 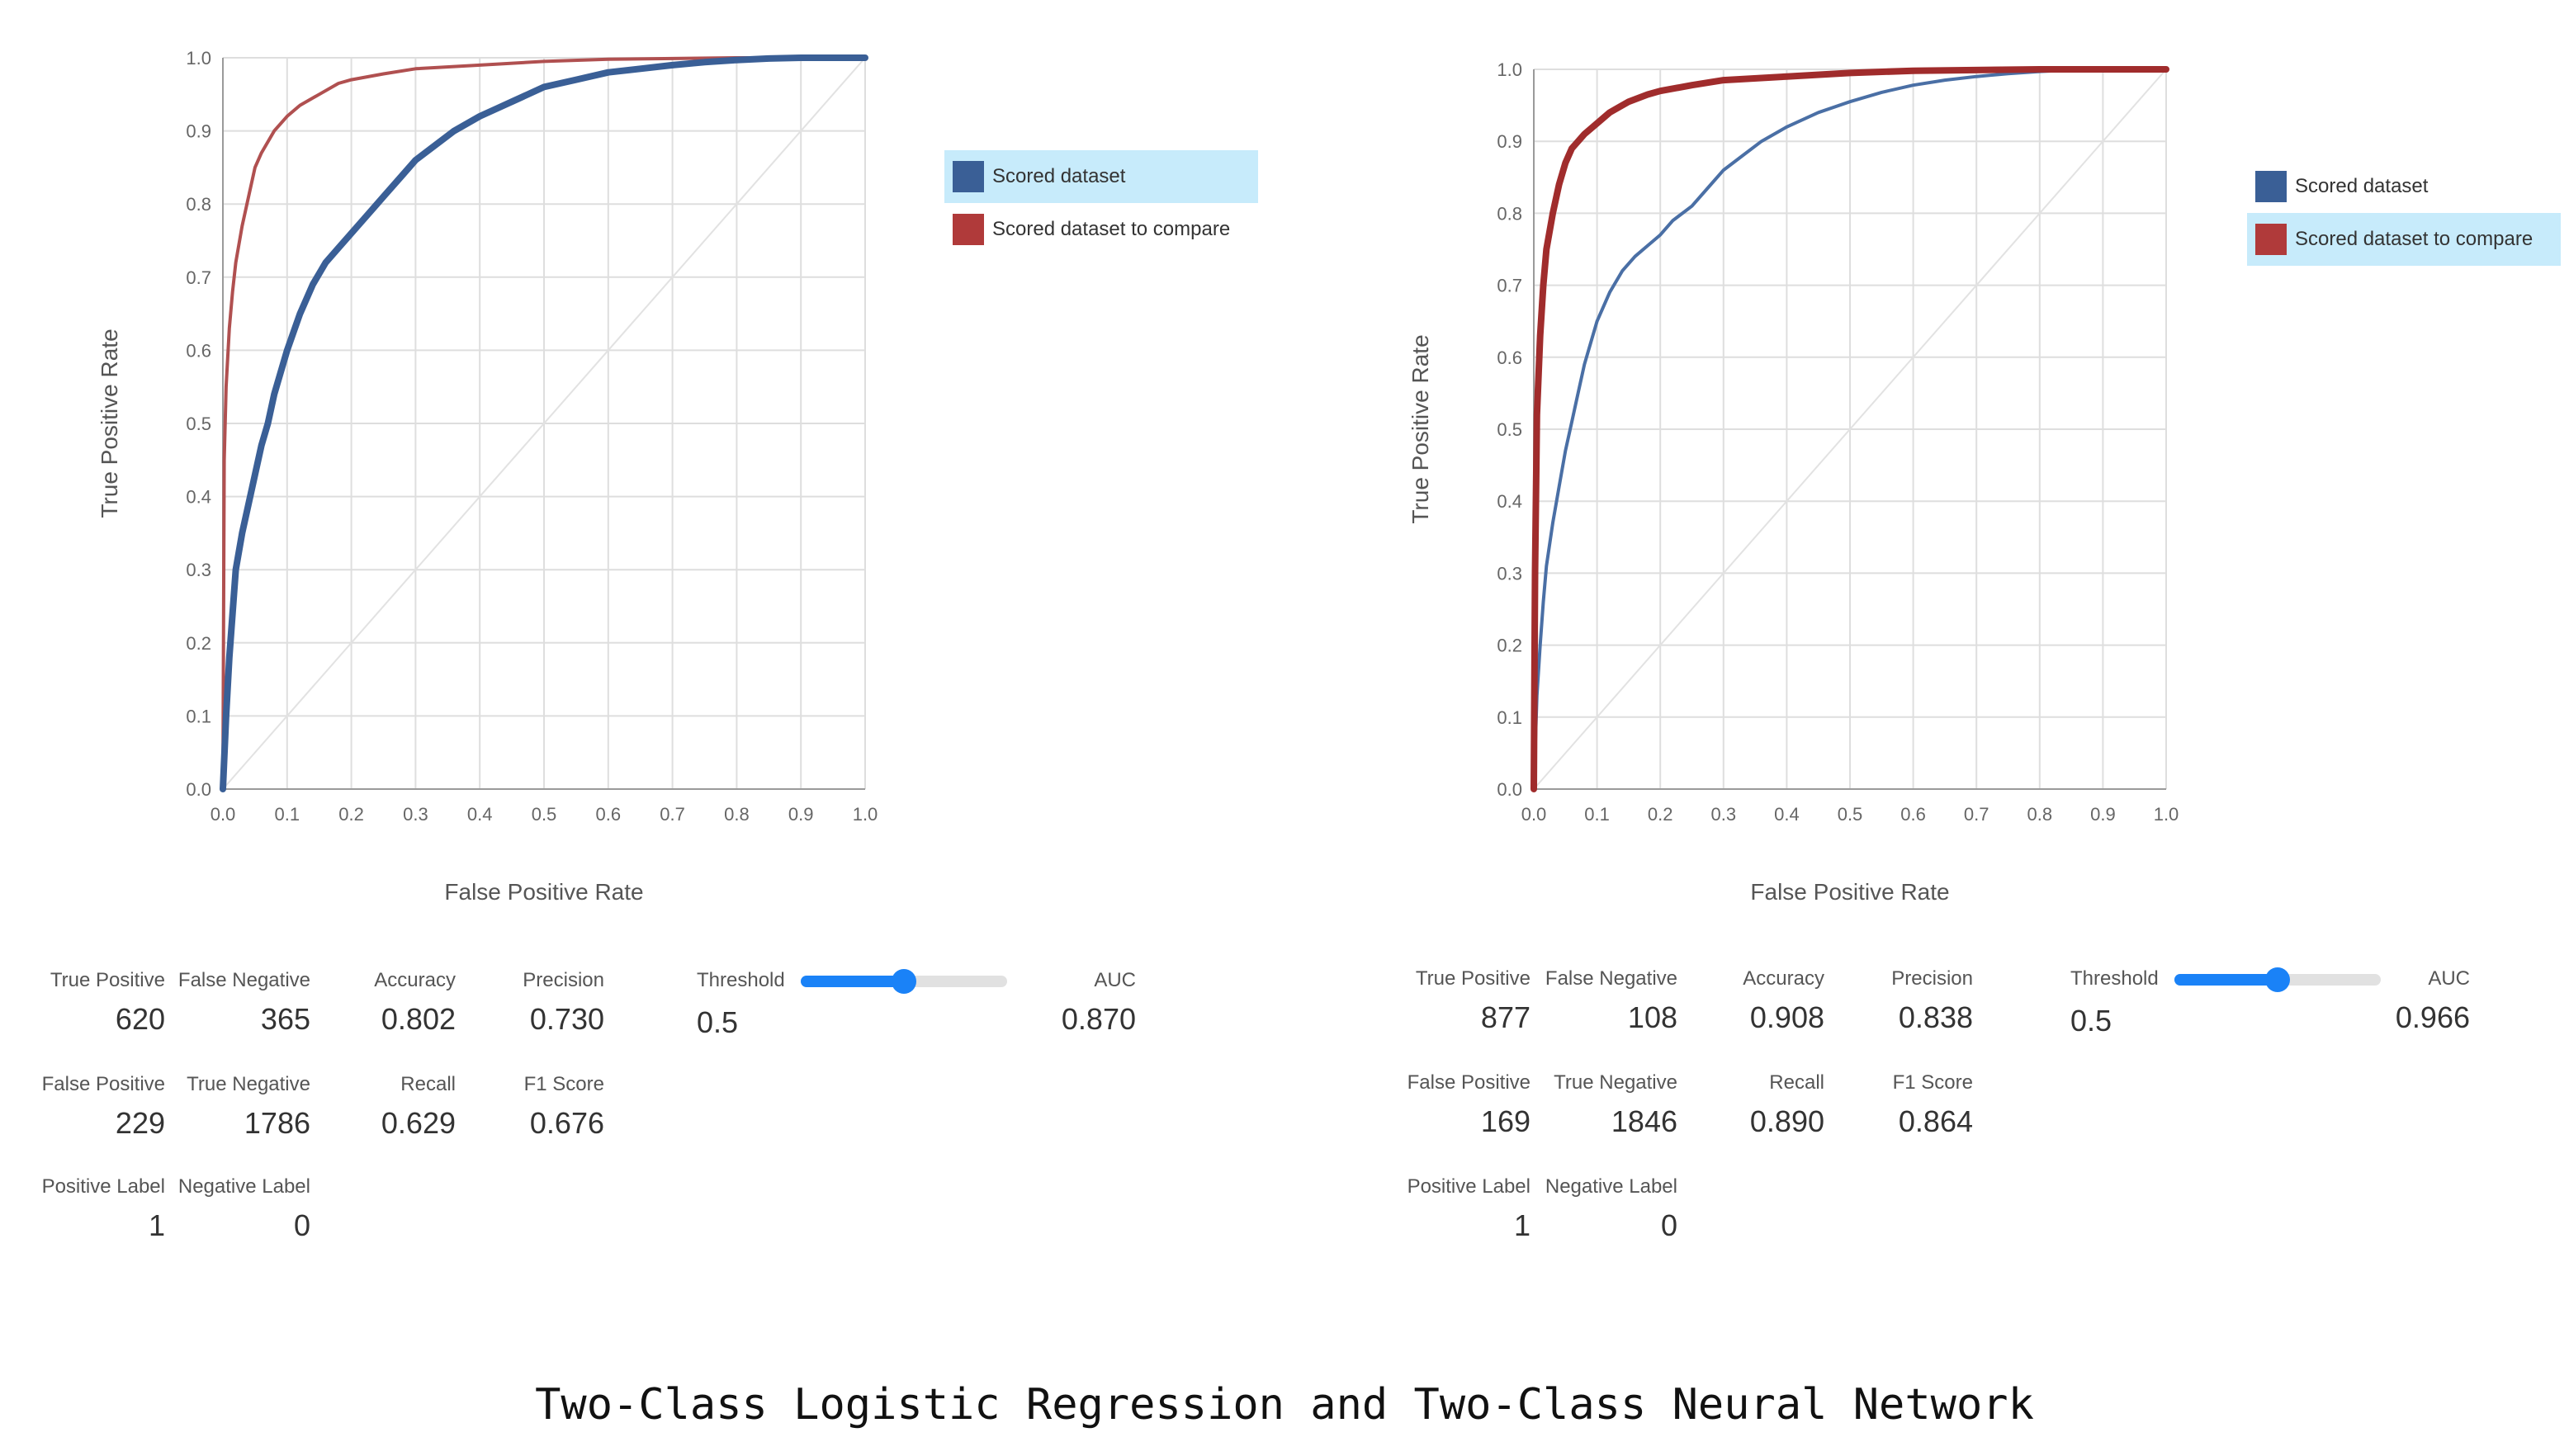 I want to click on metric-precision: Precision 0.838, so click(x=1898, y=1001).